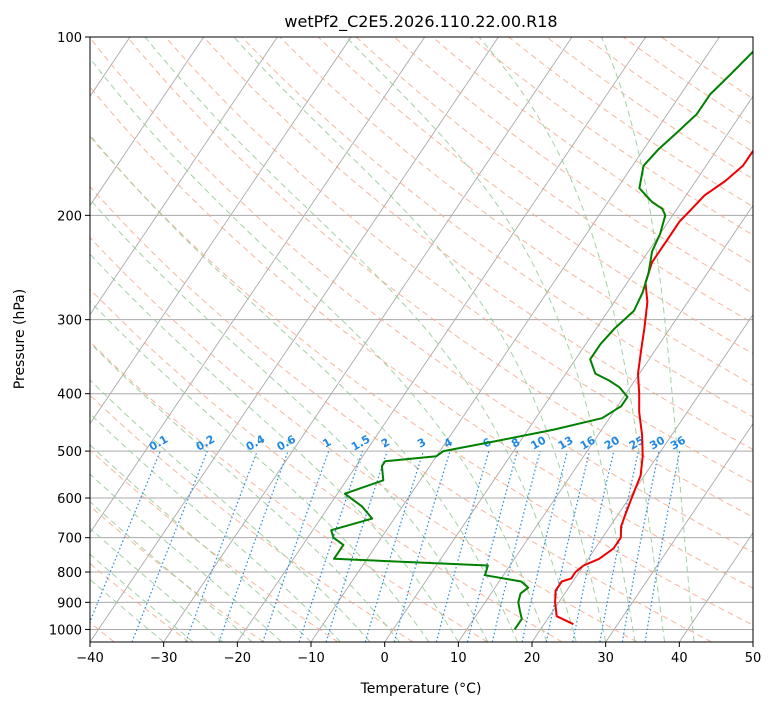 Image resolution: width=775 pixels, height=708 pixels. Describe the element at coordinates (69, 452) in the screenshot. I see `y-tick-label: 500` at that location.